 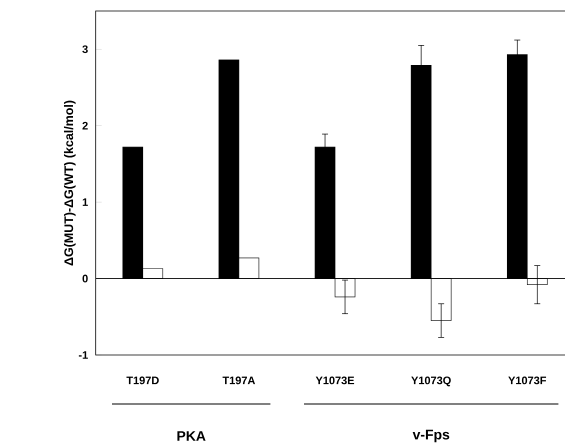 I want to click on y-axis-title: ΔG(MUT)-ΔG(WT) (kcal/mol), so click(x=70, y=183).